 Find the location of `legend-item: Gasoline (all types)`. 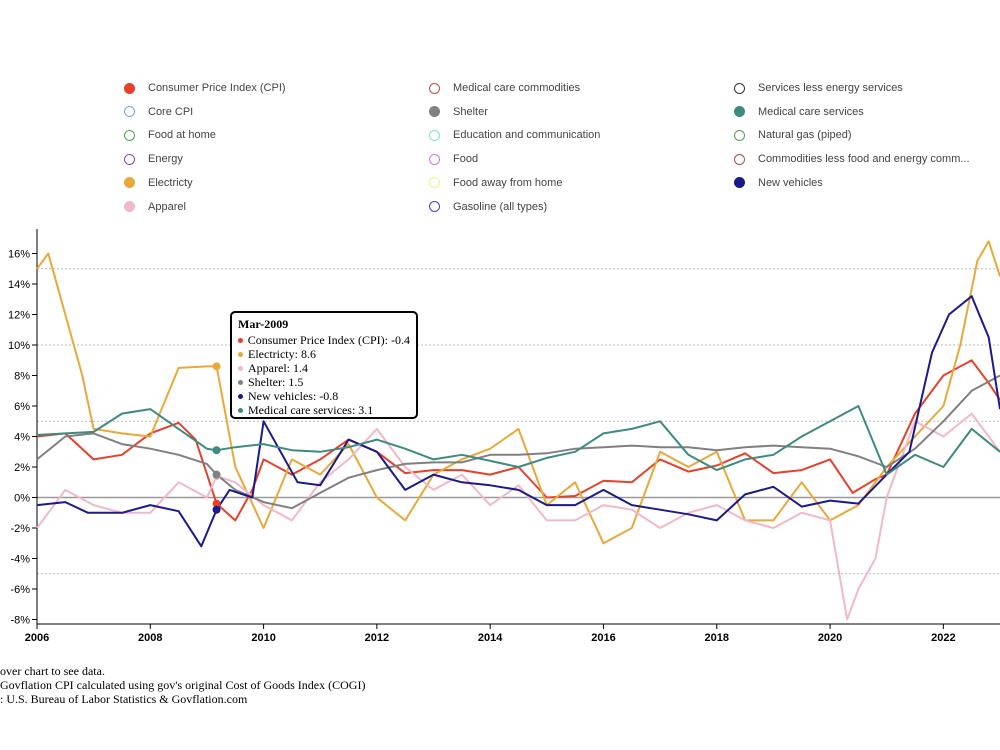

legend-item: Gasoline (all types) is located at coordinates (488, 207).